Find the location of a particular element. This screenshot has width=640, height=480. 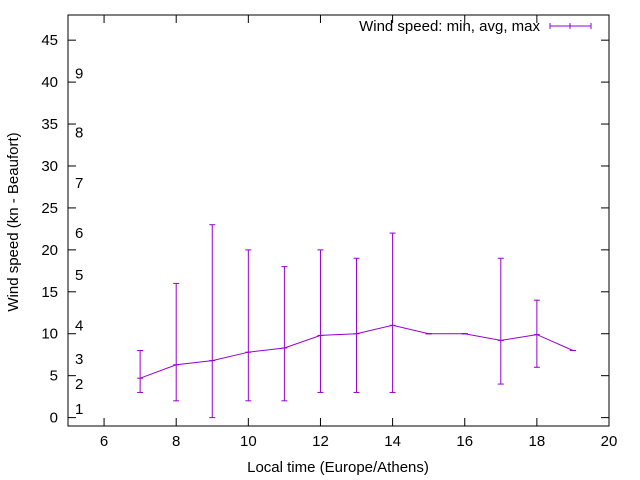

beaufort-label: 9 is located at coordinates (79, 74).